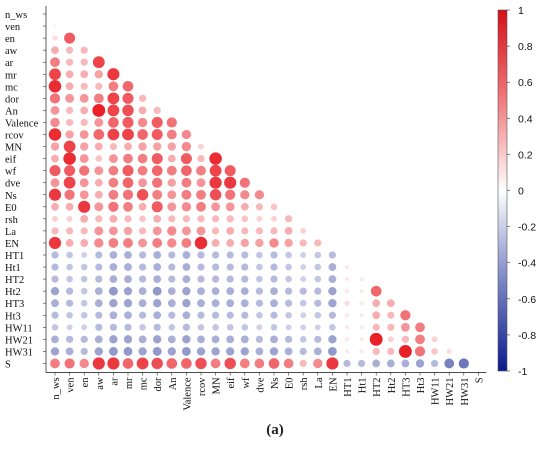 The image size is (550, 459). What do you see at coordinates (274, 327) in the screenshot?
I see `cell-hw11-ns` at bounding box center [274, 327].